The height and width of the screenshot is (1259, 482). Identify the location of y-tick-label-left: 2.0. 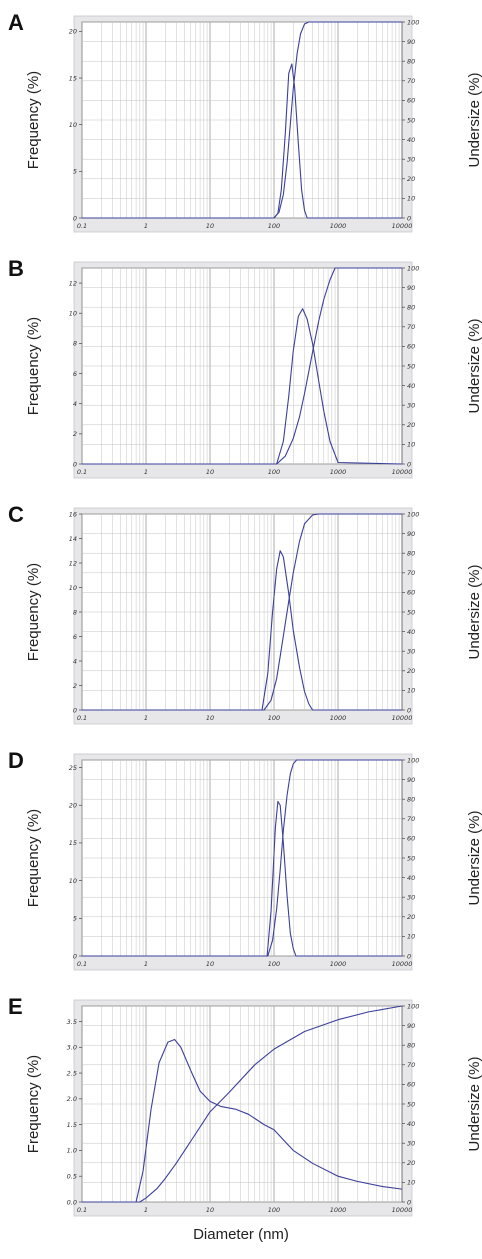
(72, 1099).